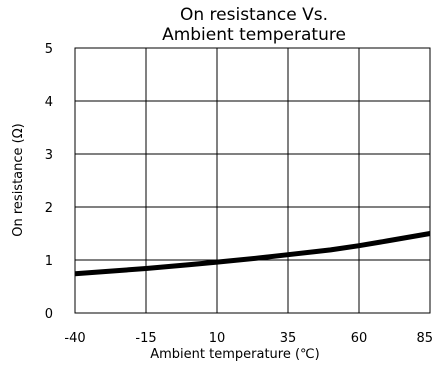  Describe the element at coordinates (254, 15) in the screenshot. I see `chart-title-line-1: On resistance Vs.` at that location.